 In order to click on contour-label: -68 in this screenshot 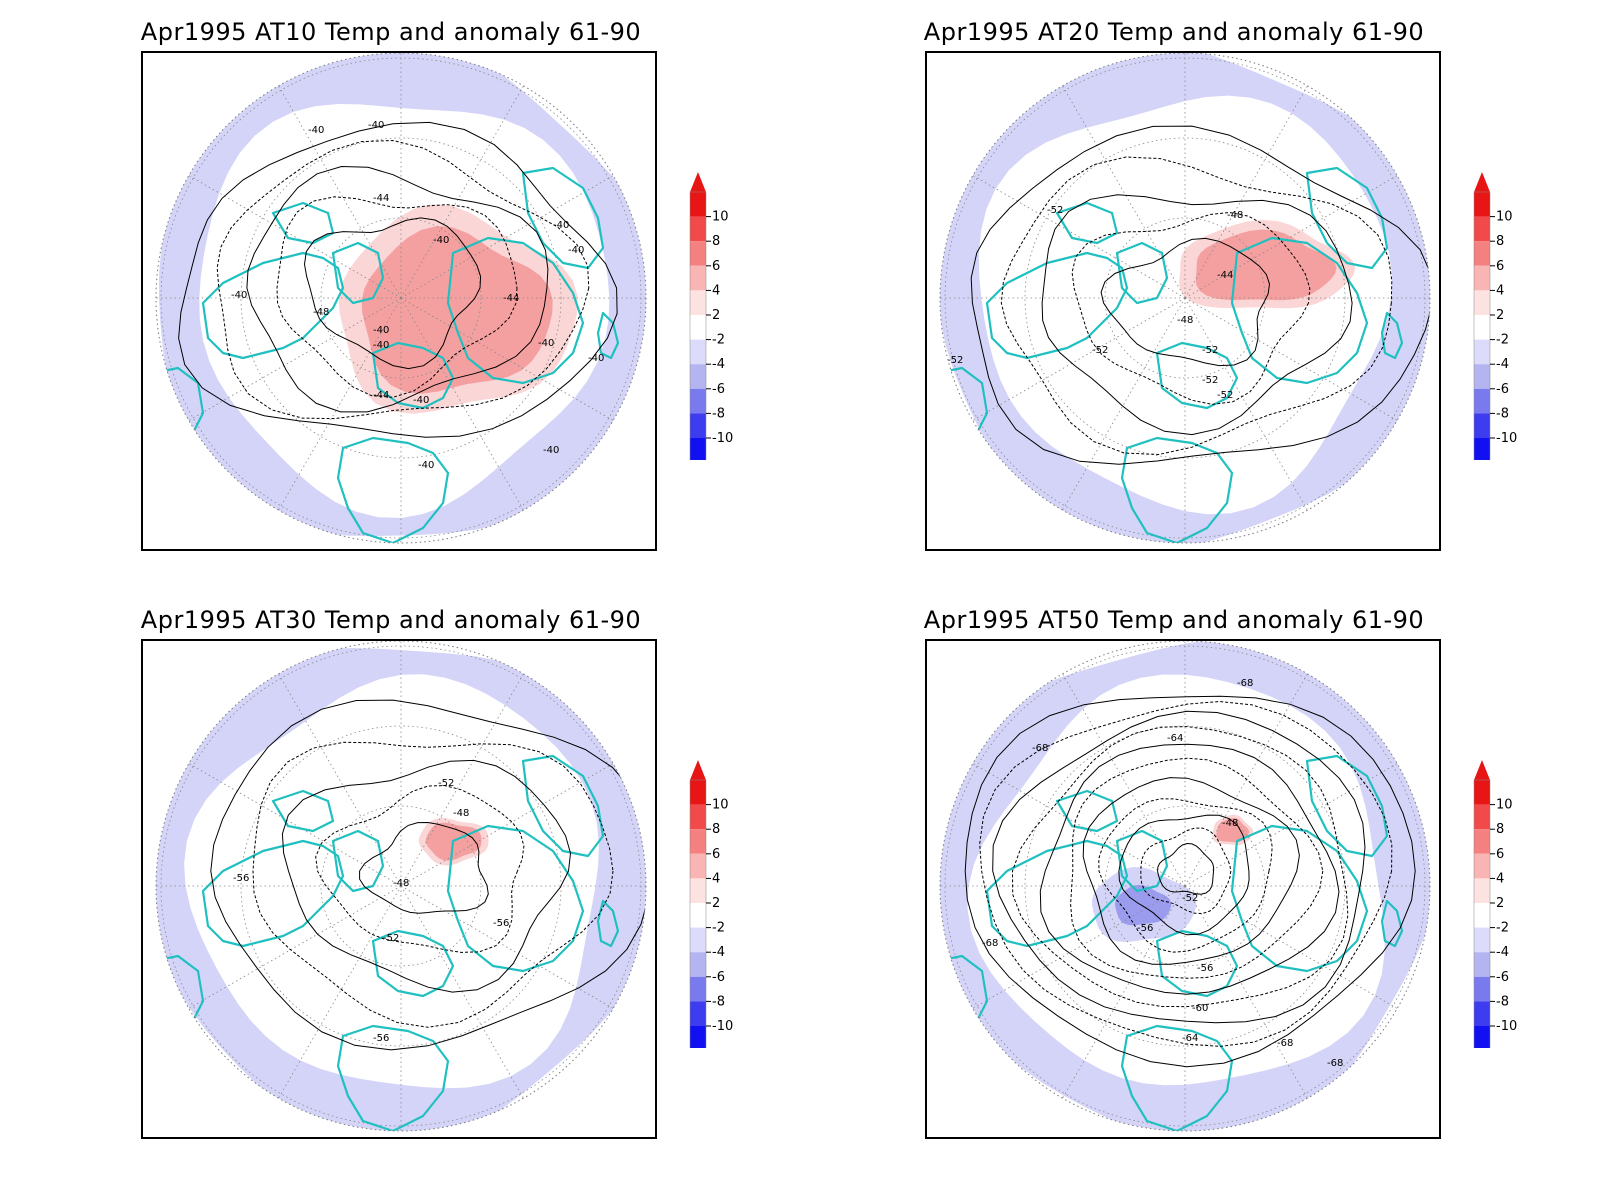, I will do `click(1245, 683)`.